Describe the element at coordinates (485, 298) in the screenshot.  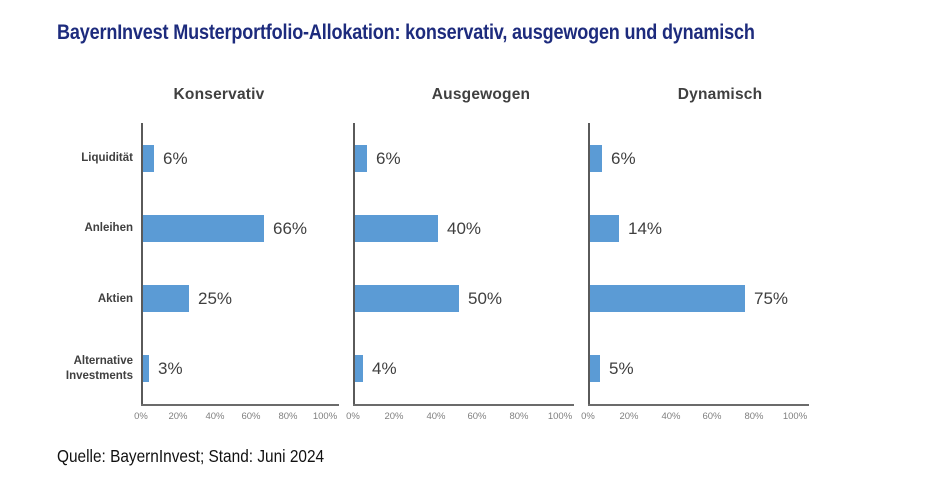
I see `bar-value-label: 50%` at that location.